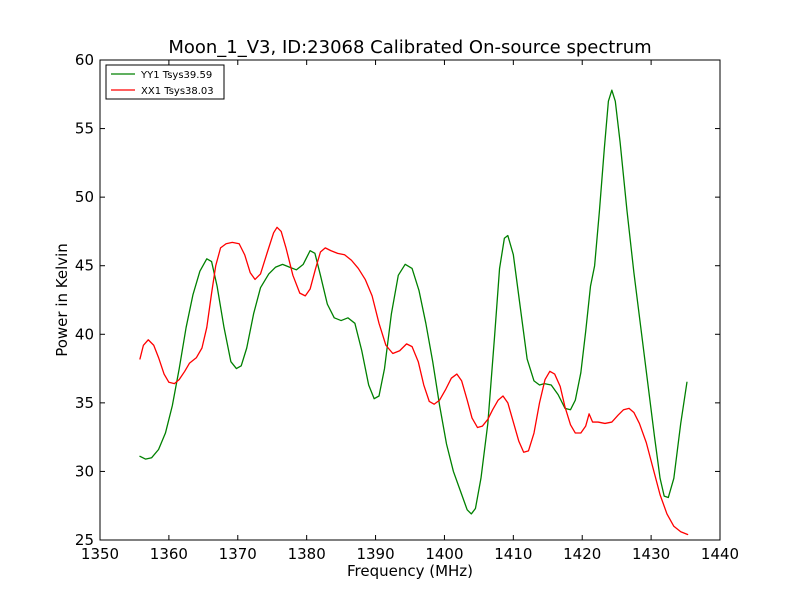 This screenshot has height=600, width=800. I want to click on x-tick-label: 1360, so click(169, 554).